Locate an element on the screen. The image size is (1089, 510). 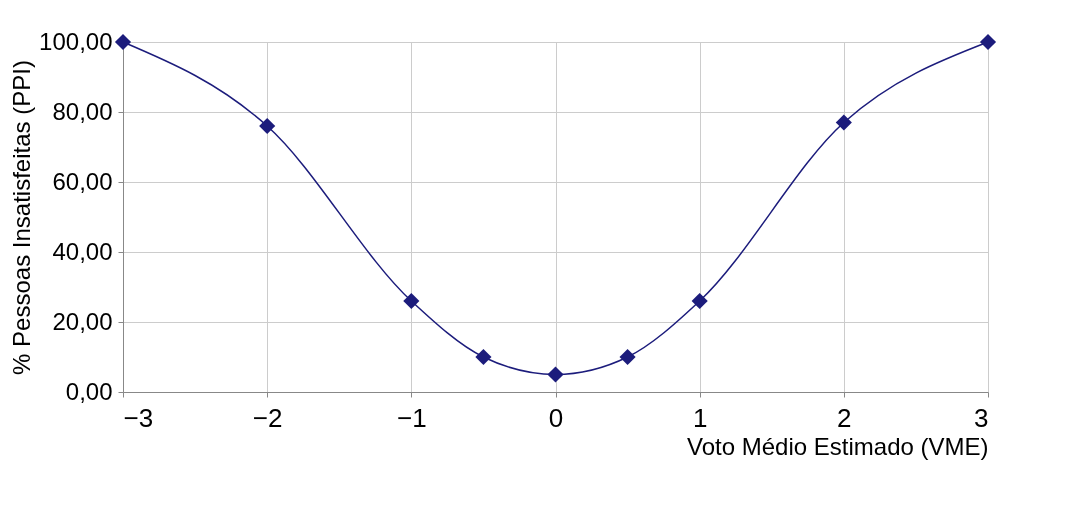
y-tick-label: 0,00 is located at coordinates (89, 391).